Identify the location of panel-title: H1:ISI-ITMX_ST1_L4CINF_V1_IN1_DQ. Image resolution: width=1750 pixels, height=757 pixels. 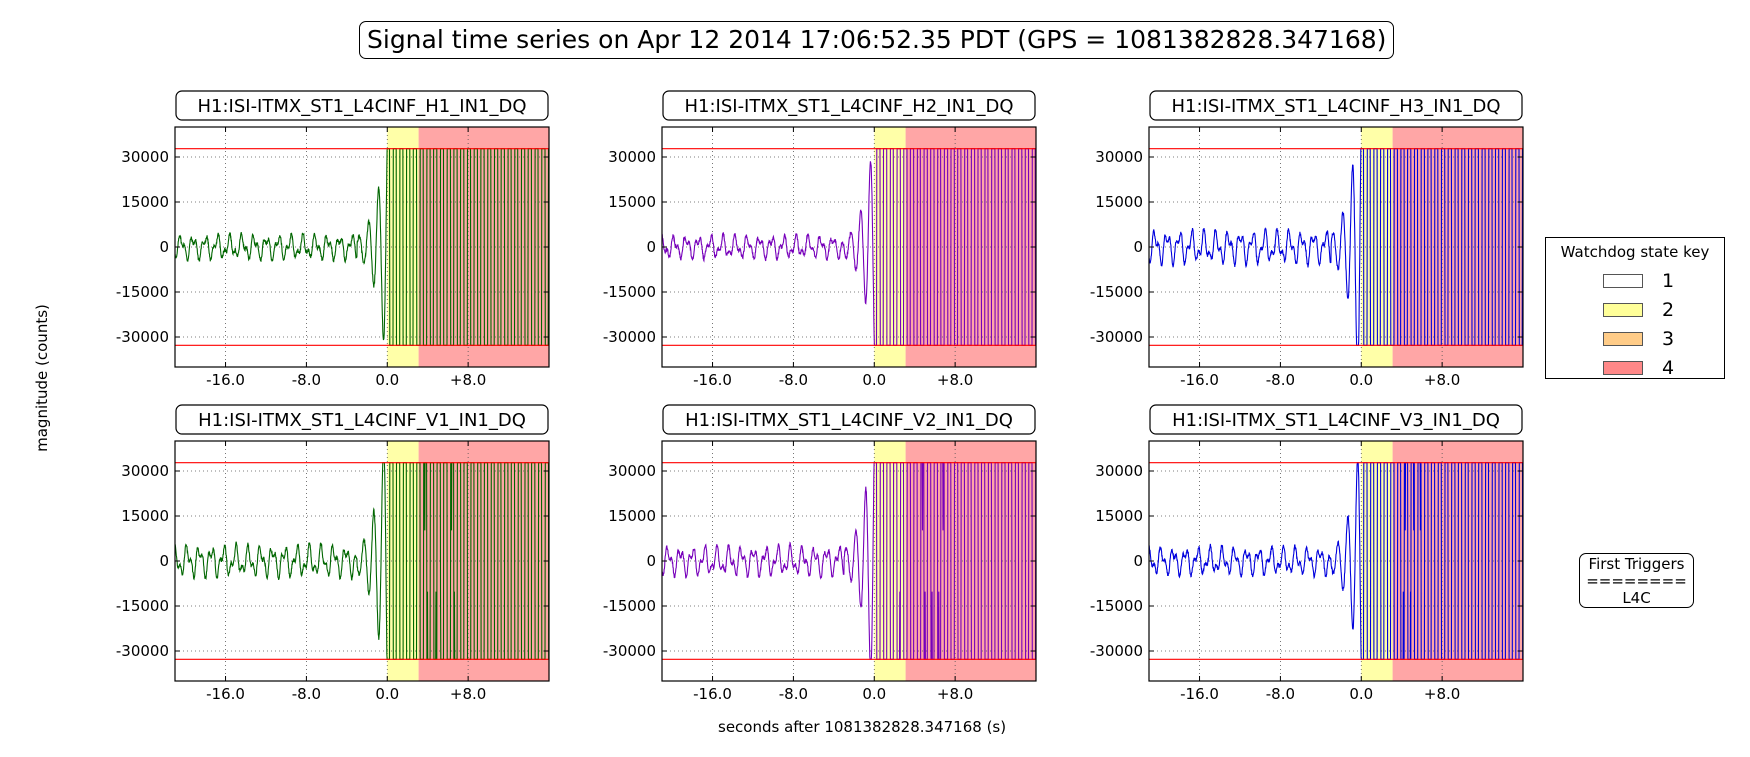
(362, 420).